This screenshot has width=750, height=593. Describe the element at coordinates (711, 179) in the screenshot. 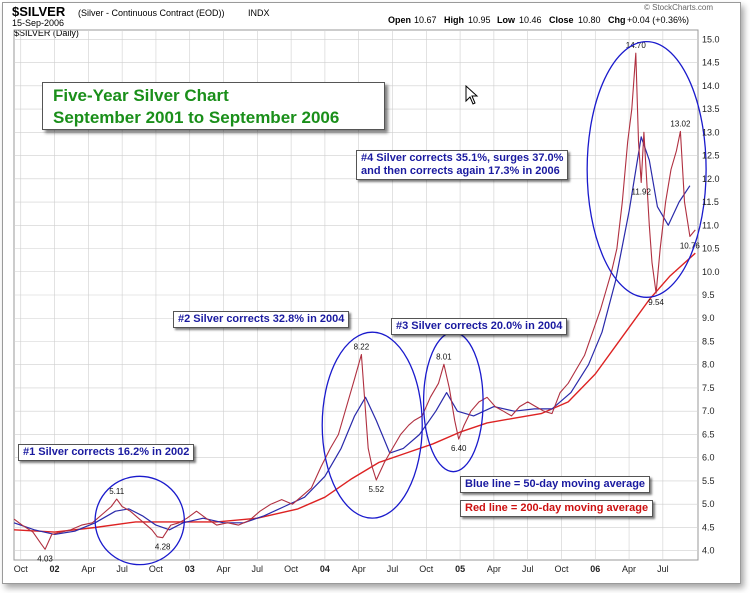

I see `y-tick-label: 12.0` at that location.